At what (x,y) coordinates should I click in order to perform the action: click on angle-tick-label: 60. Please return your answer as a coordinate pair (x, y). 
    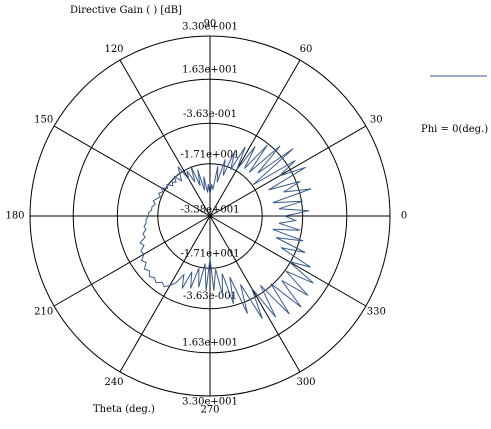
    Looking at the image, I should click on (306, 49).